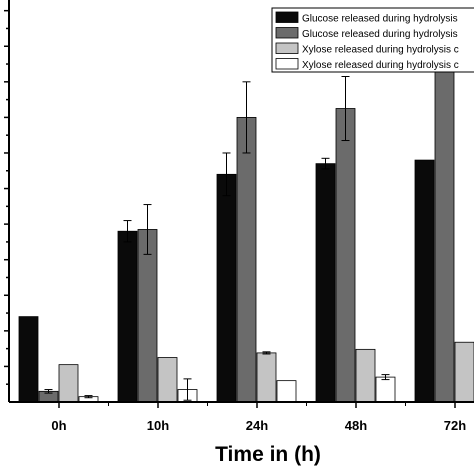 This screenshot has height=474, width=474. Describe the element at coordinates (286, 391) in the screenshot. I see `bar-s4-24h` at that location.